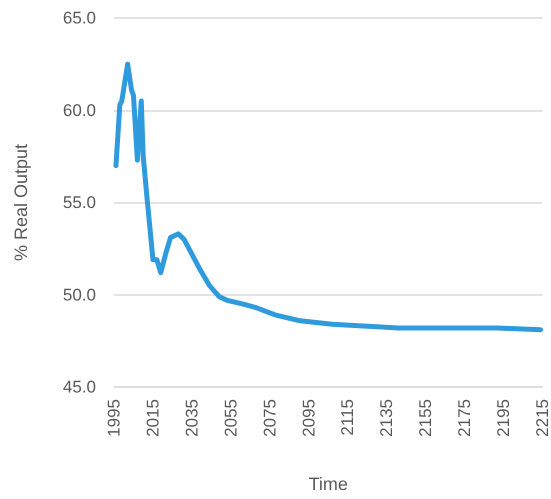 This screenshot has height=499, width=551. I want to click on y-tick-label: 55.0, so click(79, 202).